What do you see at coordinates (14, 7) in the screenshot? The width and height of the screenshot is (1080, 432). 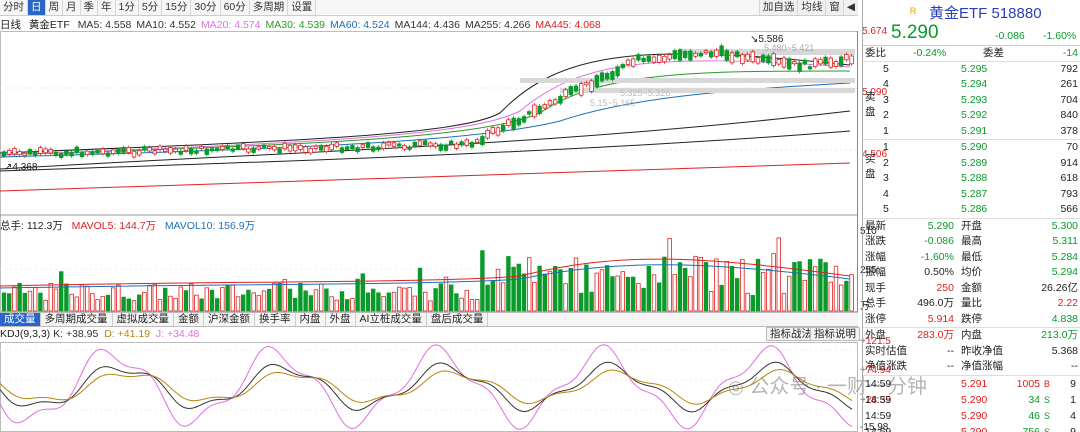 I see `period-button-0: 分时` at bounding box center [14, 7].